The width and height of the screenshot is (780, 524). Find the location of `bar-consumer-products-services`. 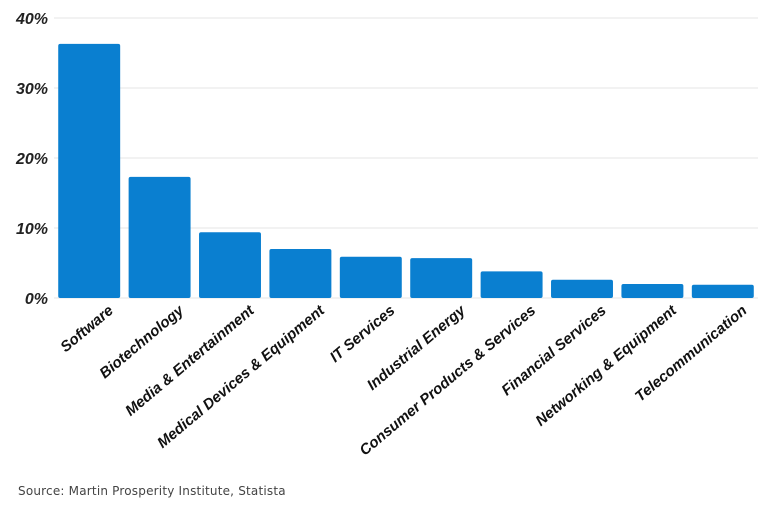

bar-consumer-products-services is located at coordinates (511, 284).